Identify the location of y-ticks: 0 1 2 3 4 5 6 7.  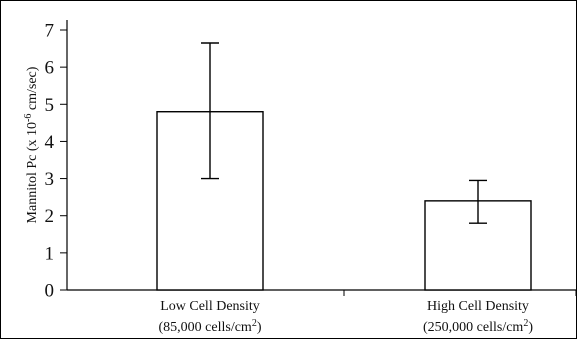
(56, 161).